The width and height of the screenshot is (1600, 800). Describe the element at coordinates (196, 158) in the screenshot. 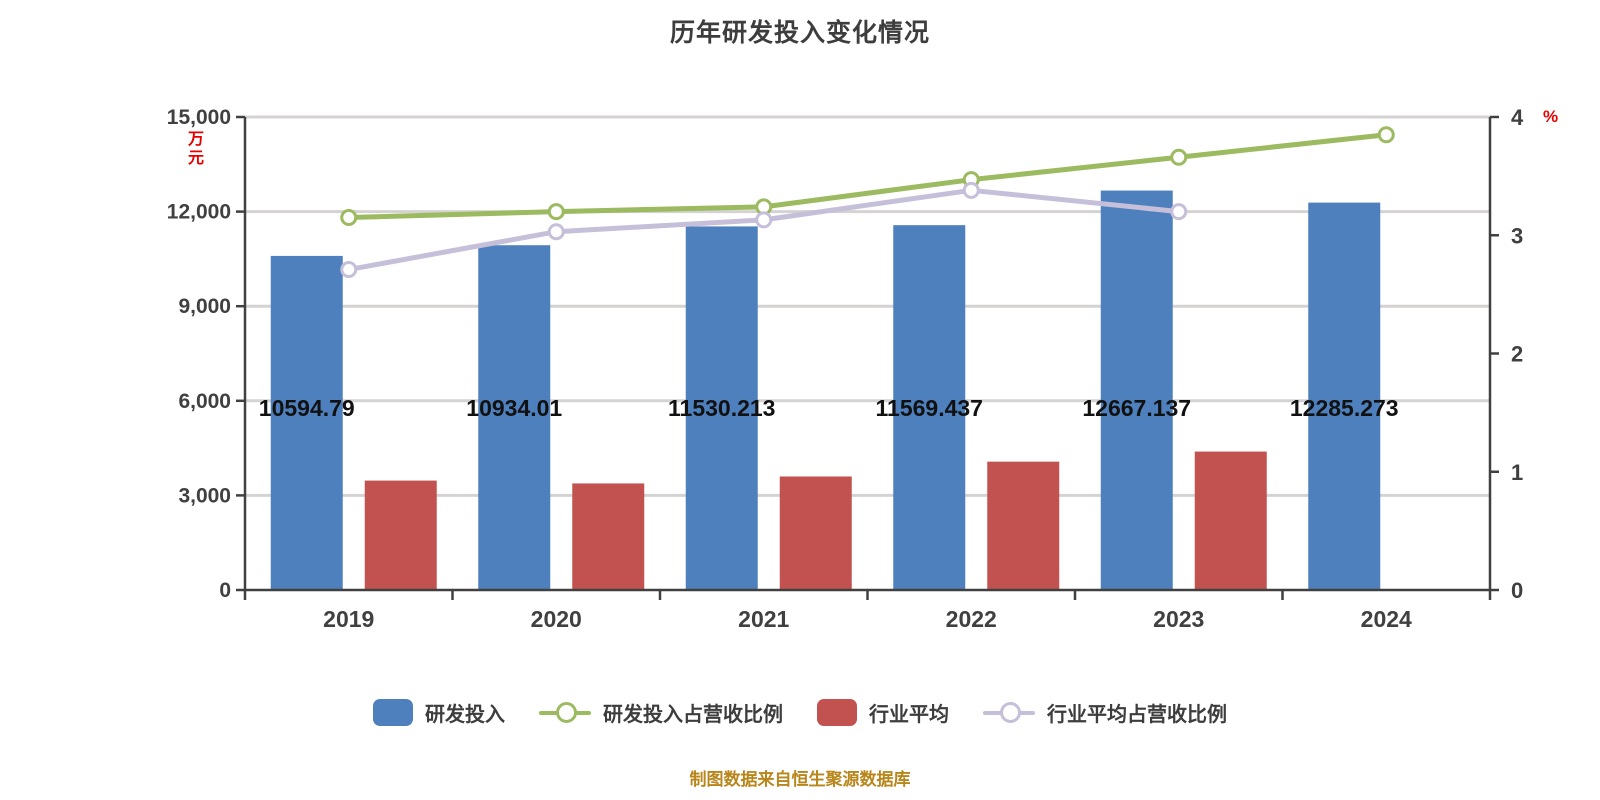

I see `left-axis-unit: 元` at that location.